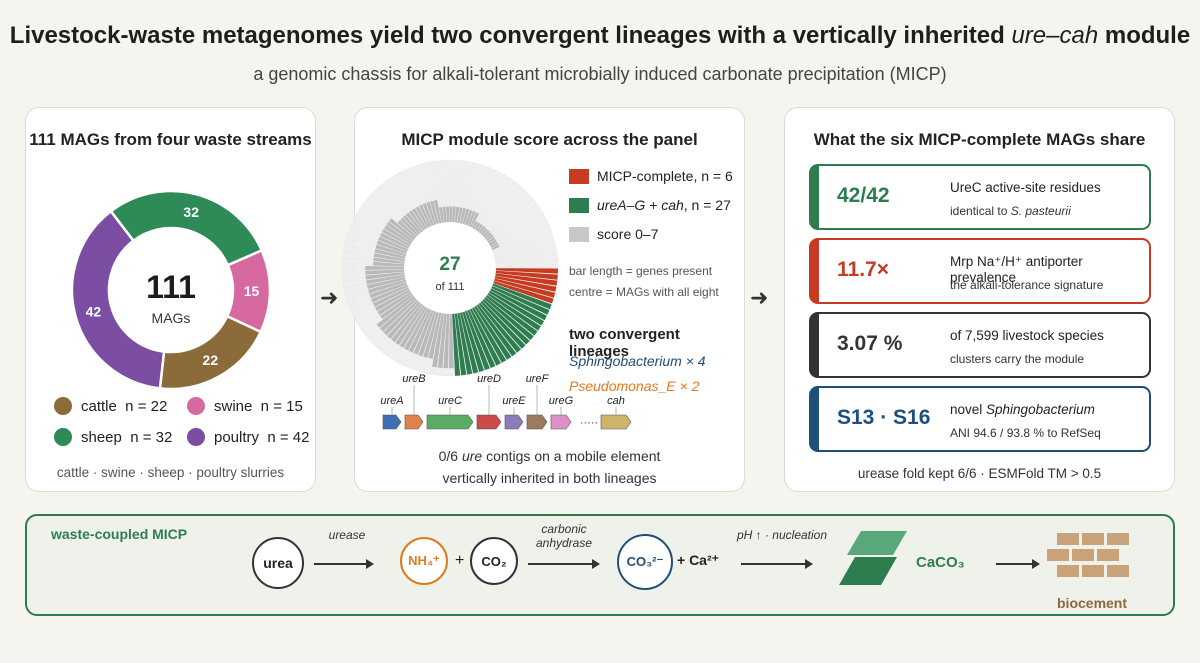 The image size is (1200, 663). I want to click on gene-arrow-ureB, so click(414, 422).